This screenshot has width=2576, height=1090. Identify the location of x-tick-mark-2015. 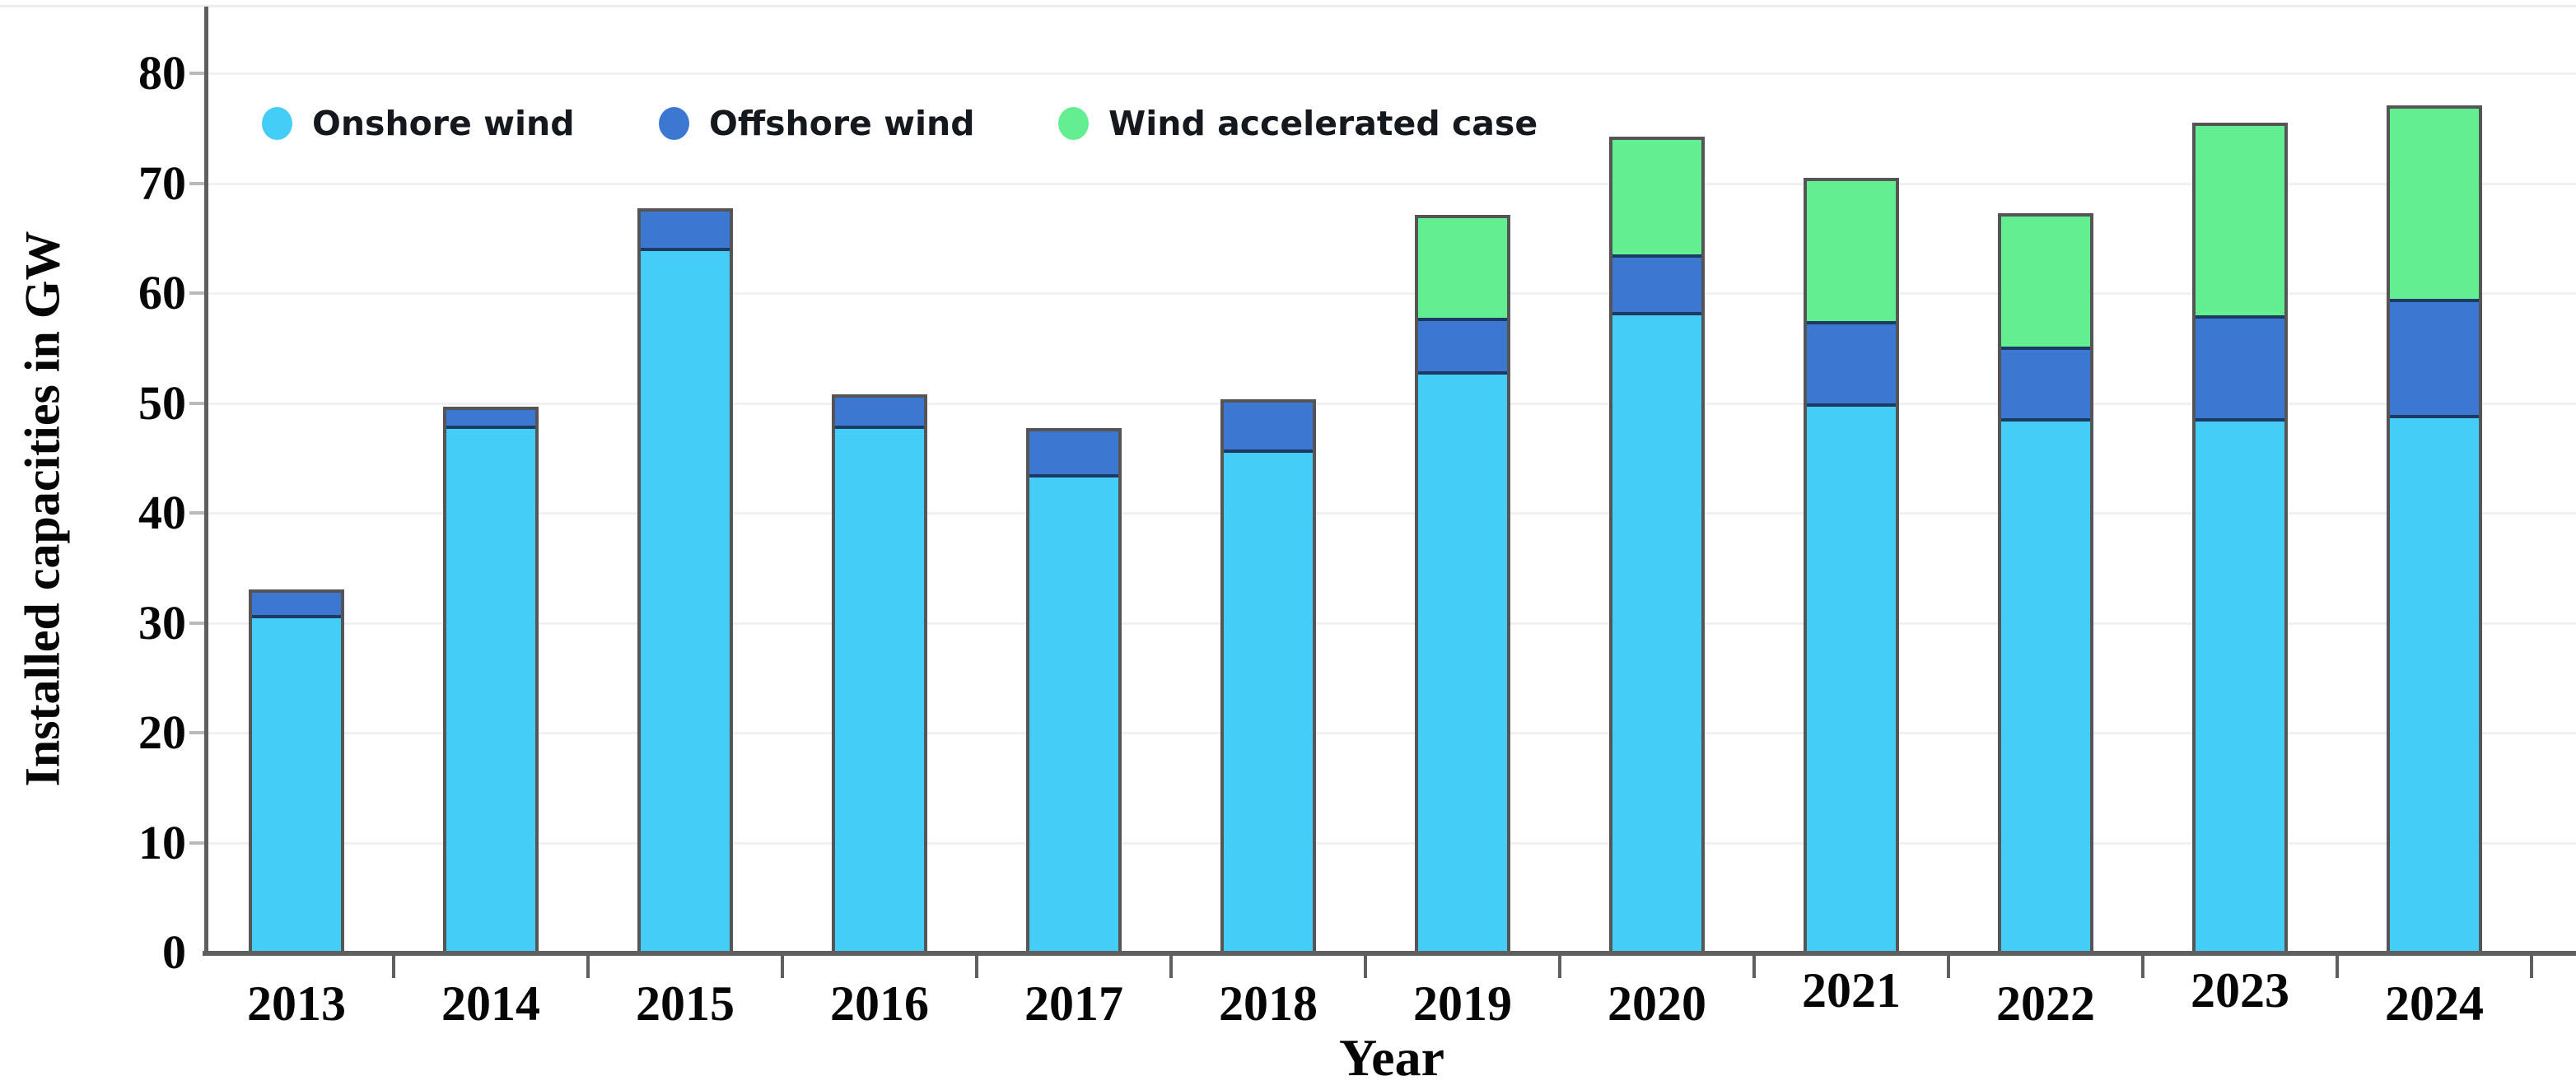
(782, 967).